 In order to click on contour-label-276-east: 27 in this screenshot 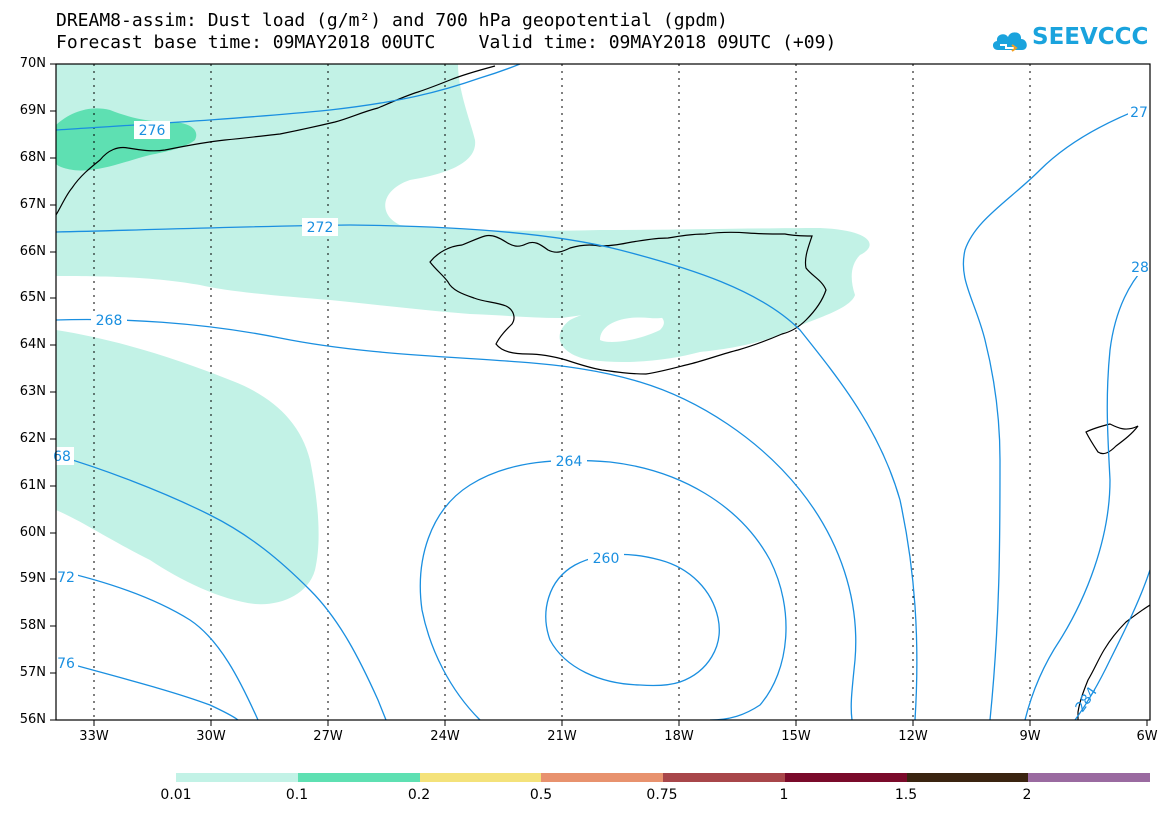, I will do `click(1139, 113)`.